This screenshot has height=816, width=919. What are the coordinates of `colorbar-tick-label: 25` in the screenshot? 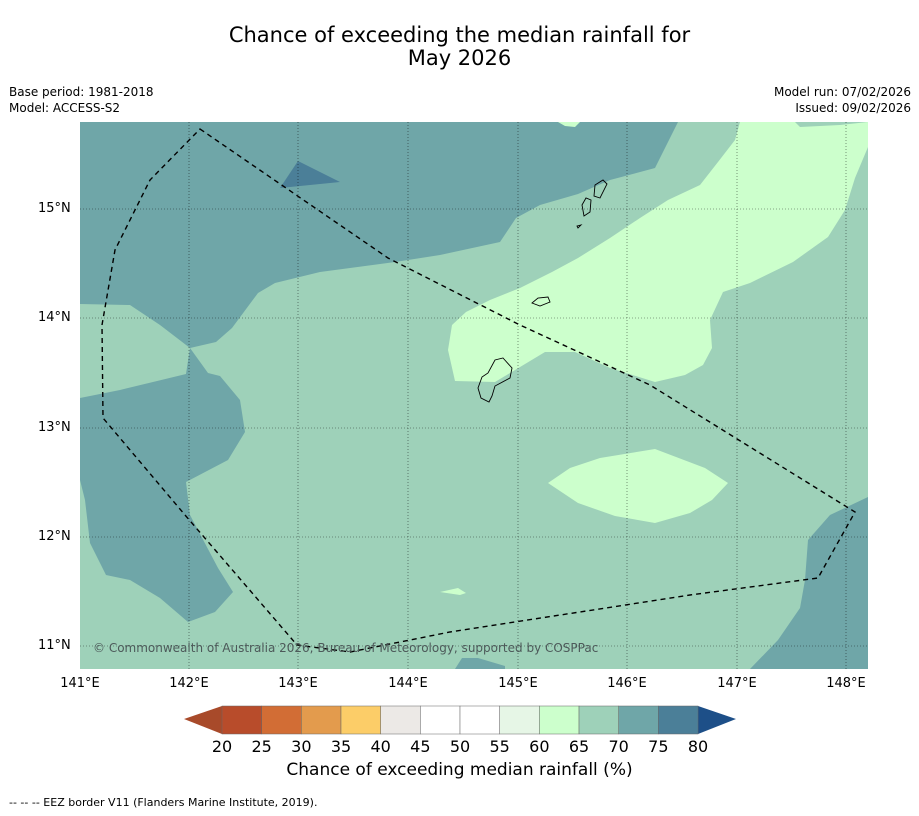 It's located at (261, 746).